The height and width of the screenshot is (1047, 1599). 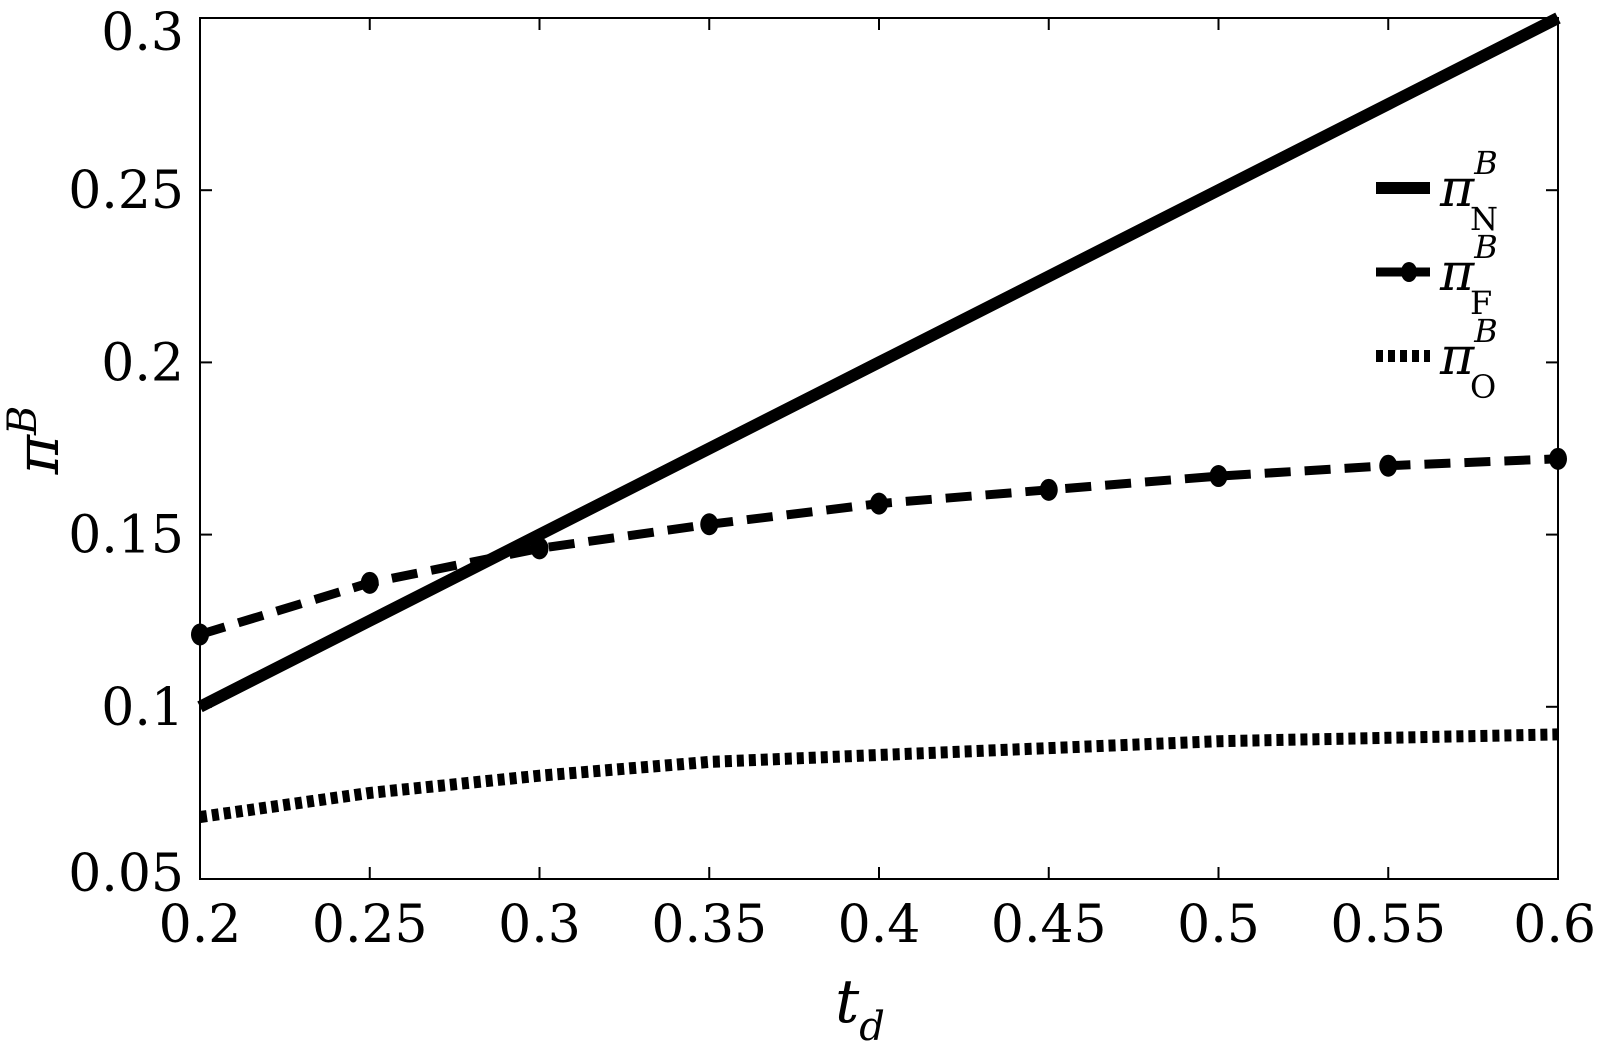 I want to click on legend-marker-F, so click(x=1409, y=272).